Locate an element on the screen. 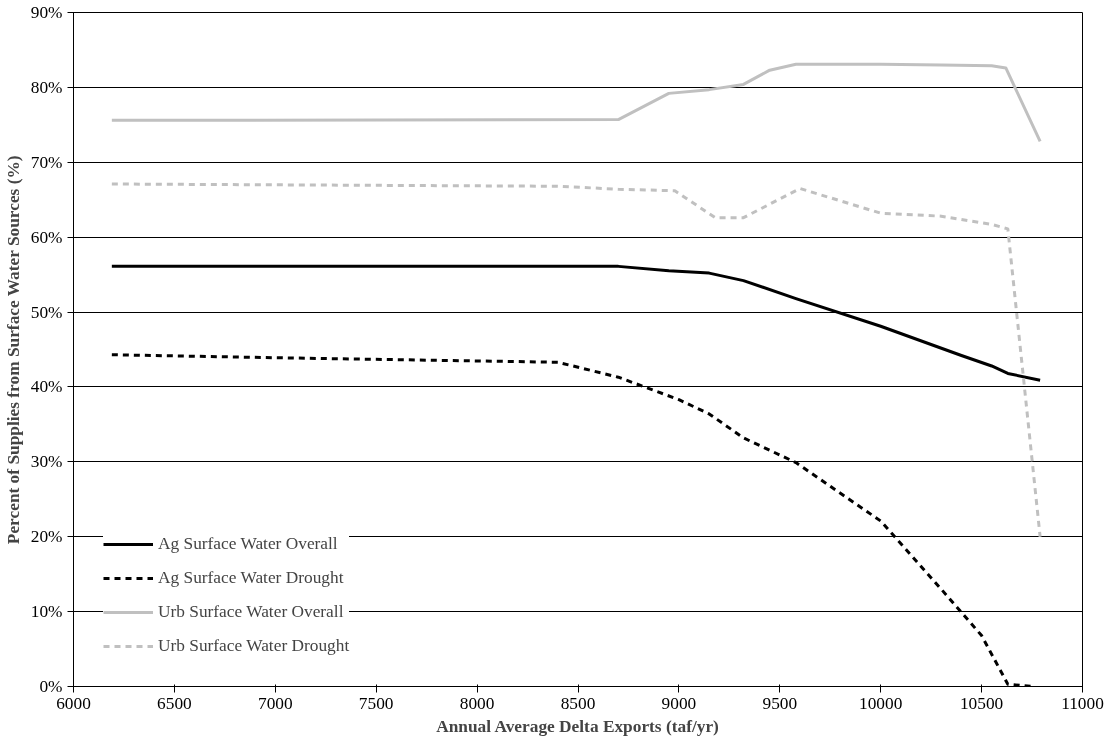 This screenshot has width=1112, height=738. x-tick-label: 8500 is located at coordinates (578, 703).